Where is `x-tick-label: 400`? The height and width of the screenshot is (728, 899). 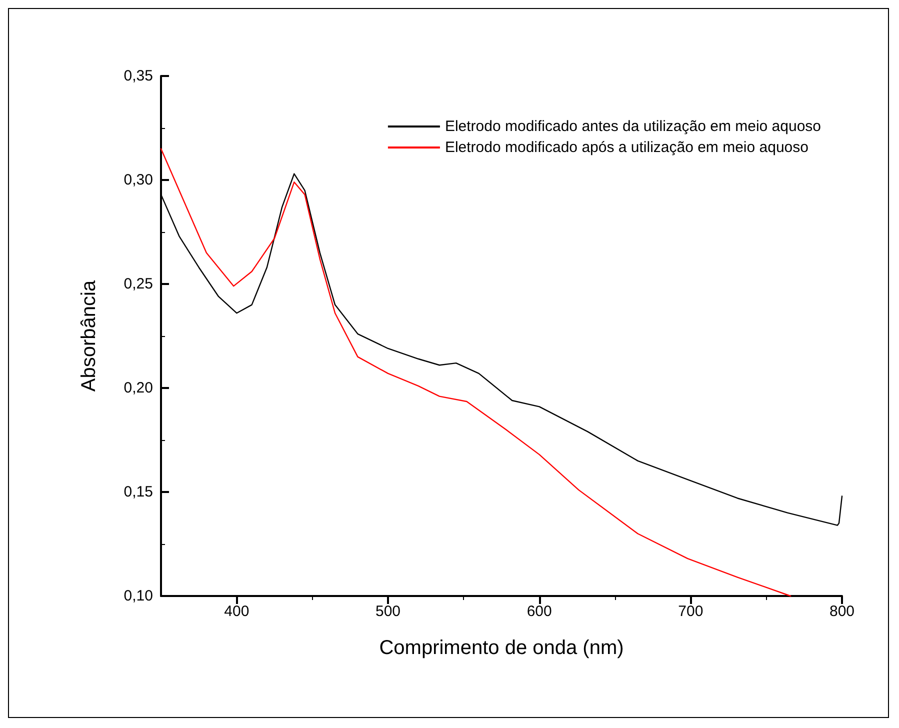
x-tick-label: 400 is located at coordinates (237, 611).